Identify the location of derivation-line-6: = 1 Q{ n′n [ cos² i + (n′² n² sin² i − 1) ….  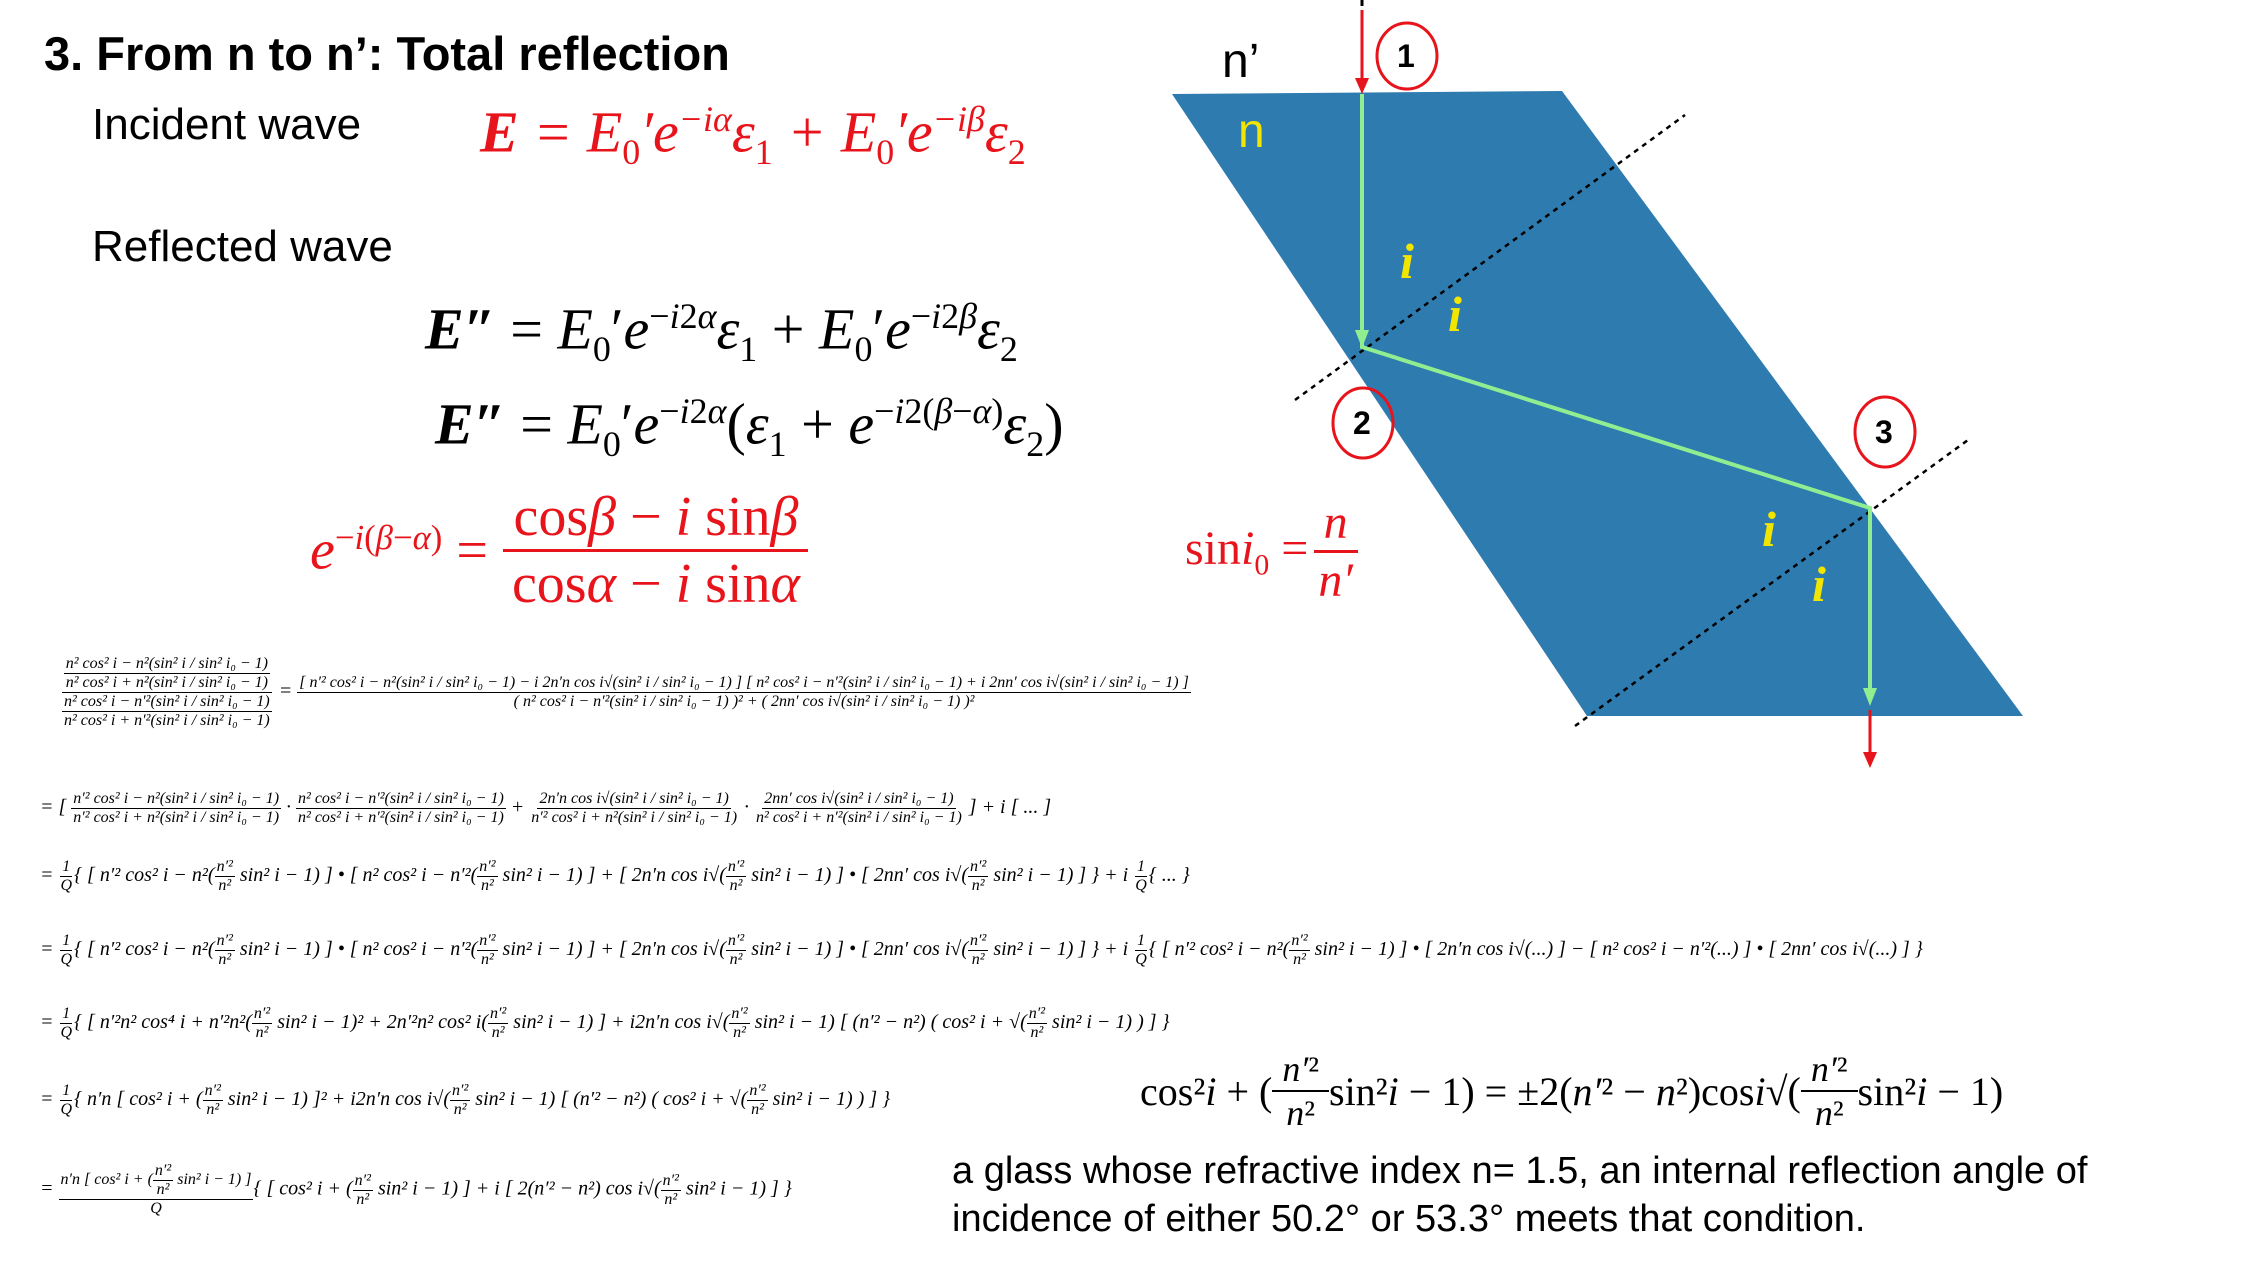
(465, 1100).